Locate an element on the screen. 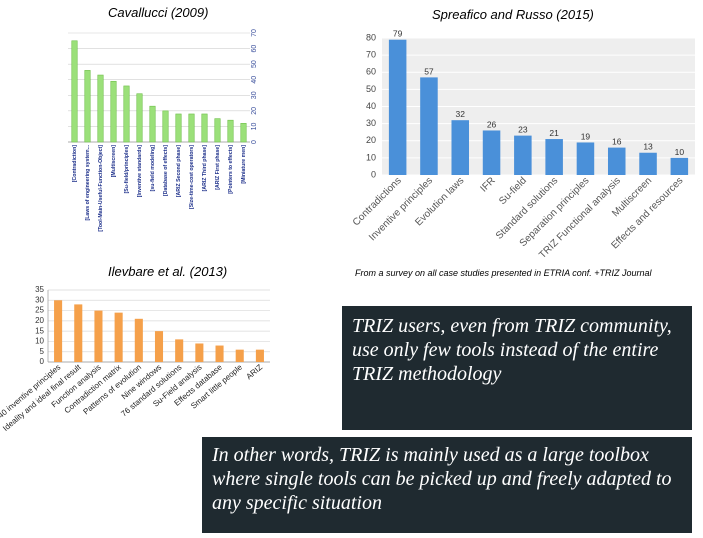 Image resolution: width=703 pixels, height=538 pixels. chart2-value-label: 10 is located at coordinates (680, 152).